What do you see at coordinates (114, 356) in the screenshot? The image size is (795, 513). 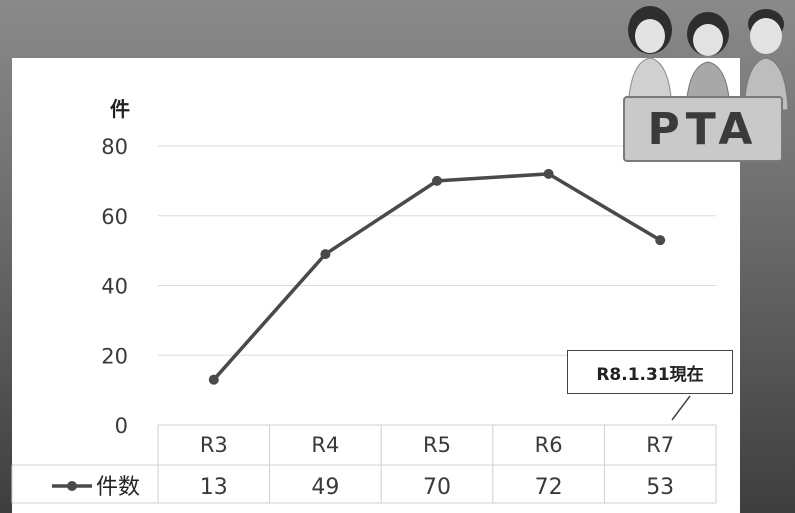 I see `y-tick-label: 20` at bounding box center [114, 356].